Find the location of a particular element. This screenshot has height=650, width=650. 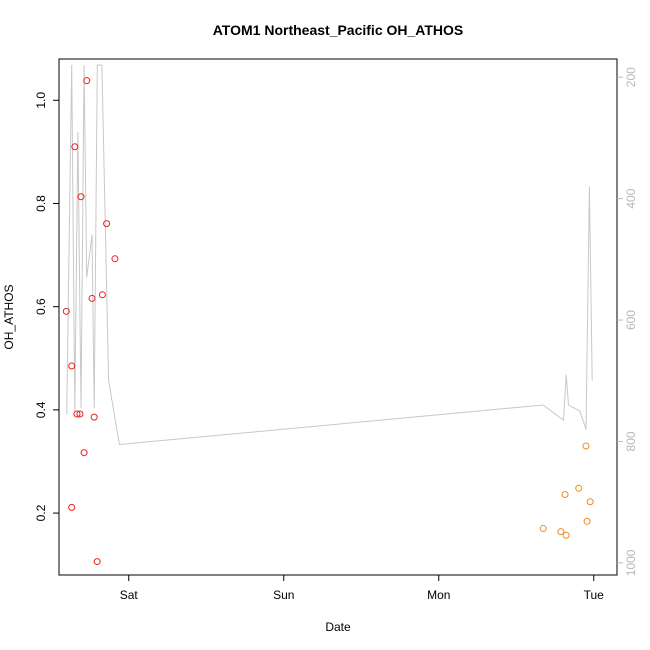

x-tick-label: Sat is located at coordinates (129, 595).